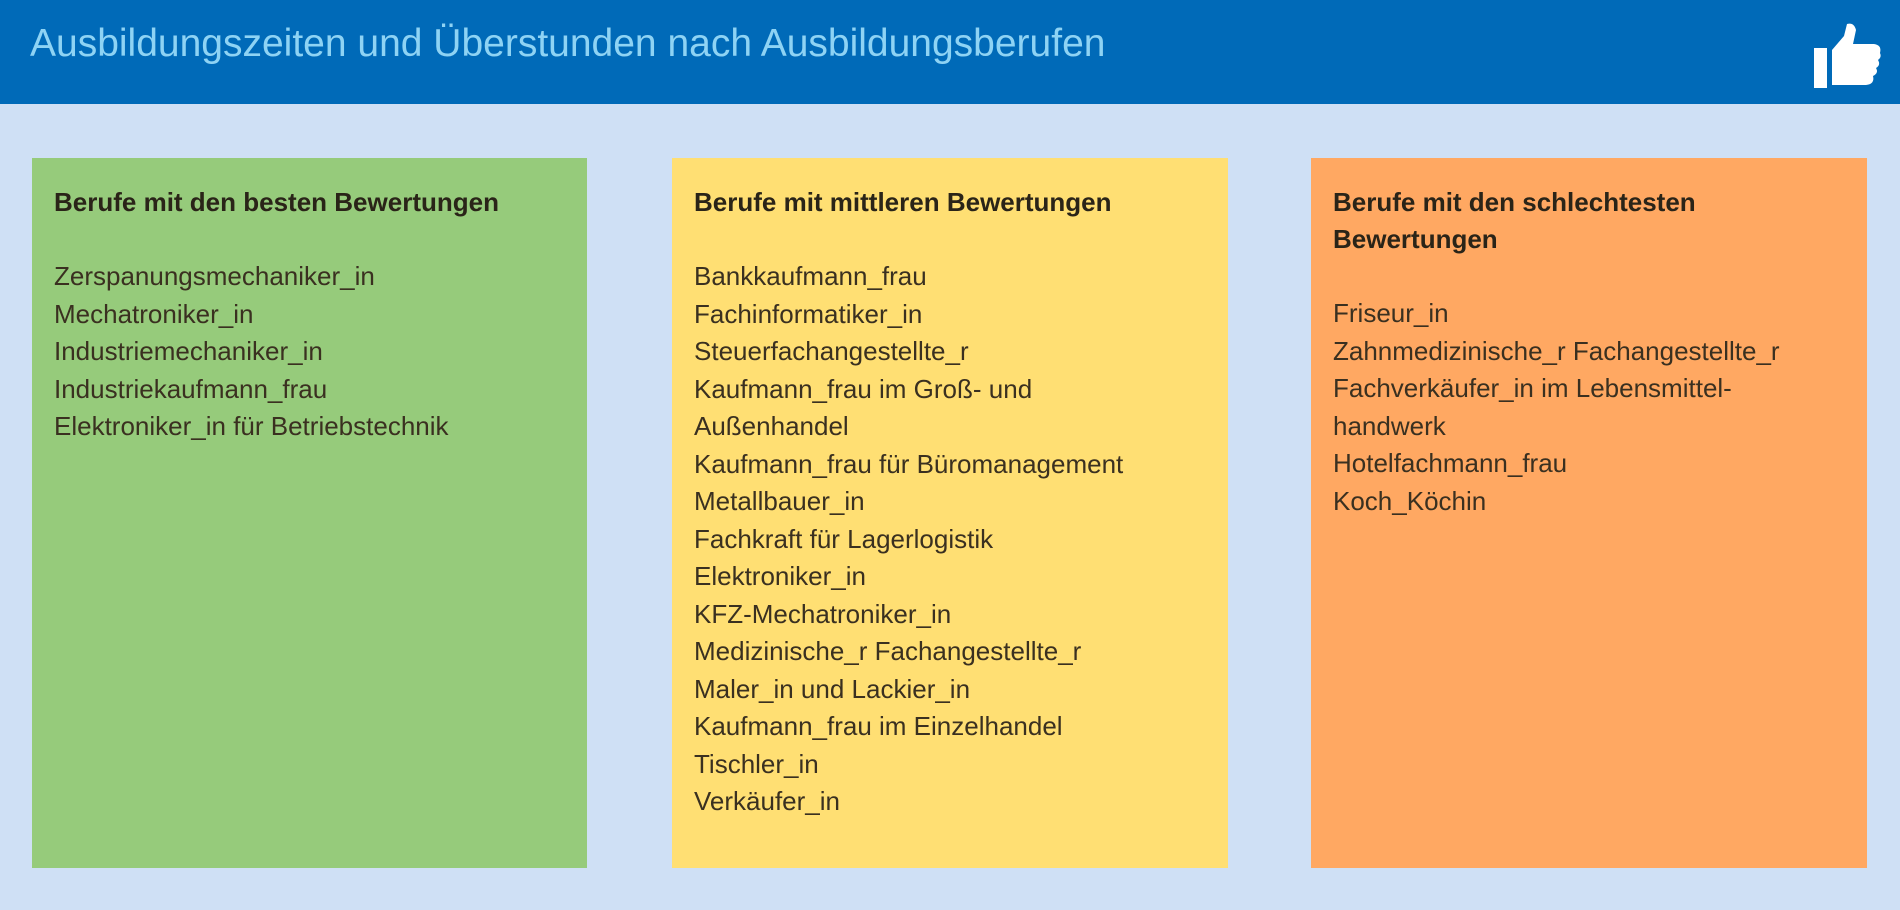 The height and width of the screenshot is (910, 1900). I want to click on list-item: Verkäufer_in, so click(767, 801).